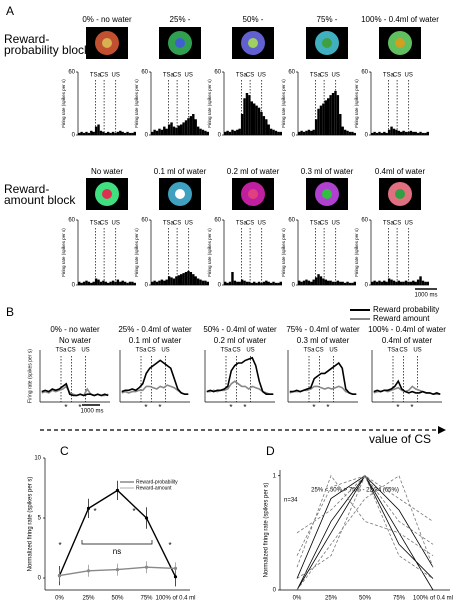  I want to click on panel-label: B, so click(10, 312).